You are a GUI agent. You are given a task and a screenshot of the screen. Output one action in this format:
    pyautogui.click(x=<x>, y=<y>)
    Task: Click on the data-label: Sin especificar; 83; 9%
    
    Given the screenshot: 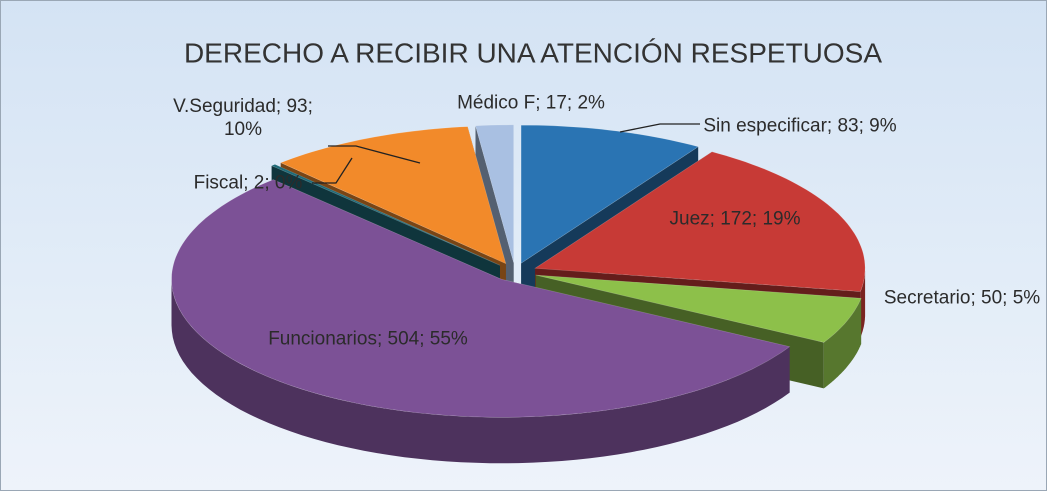 What is the action you would take?
    pyautogui.click(x=800, y=126)
    